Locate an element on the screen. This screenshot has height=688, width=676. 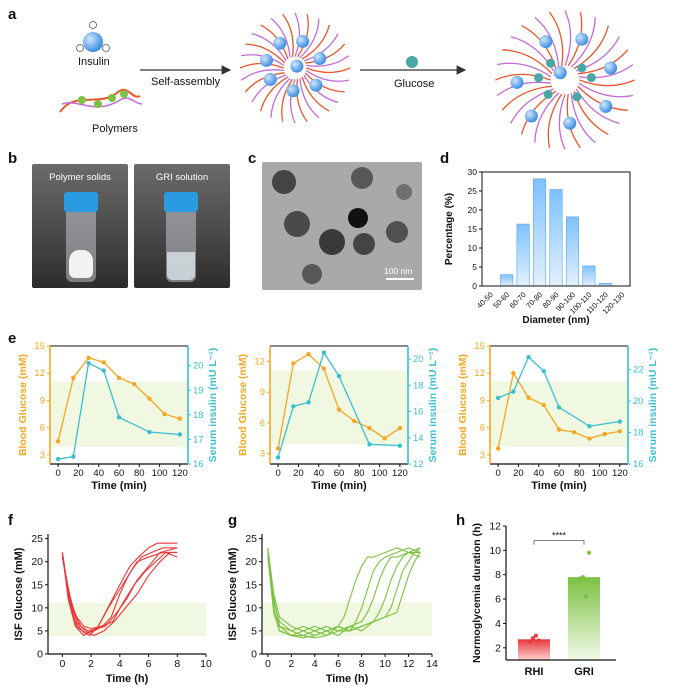
tick-label: 80 is located at coordinates (359, 473).